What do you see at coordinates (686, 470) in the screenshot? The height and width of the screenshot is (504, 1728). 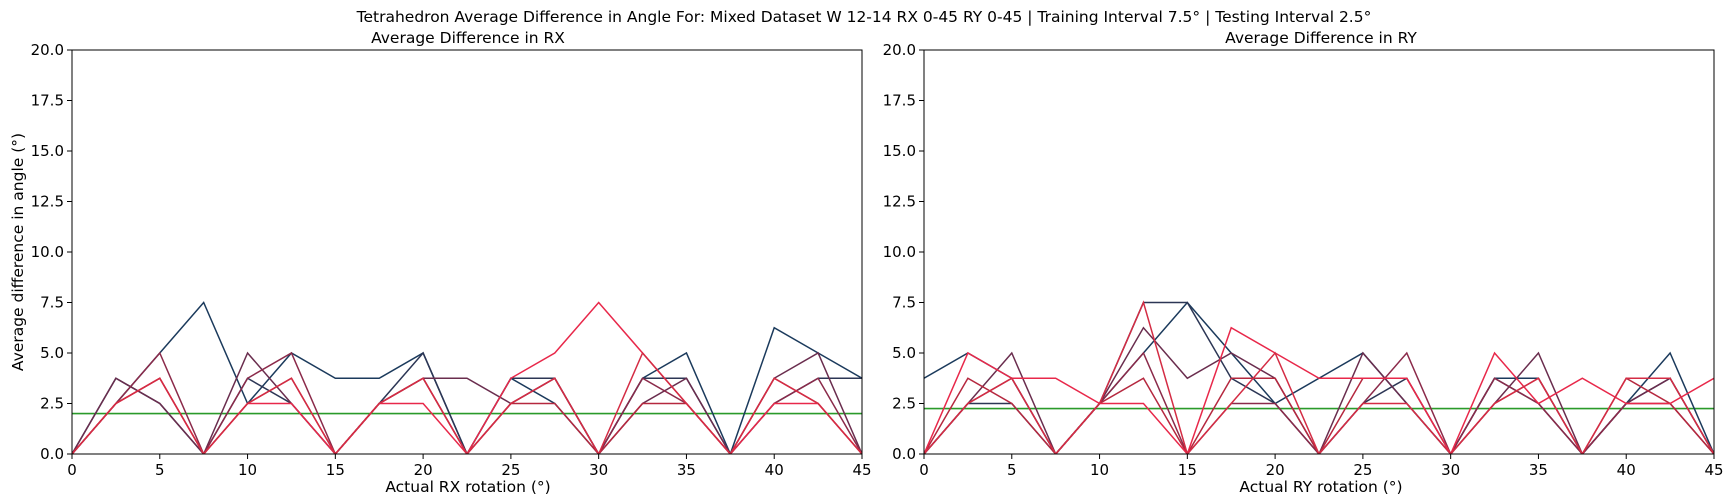 I see `rx-xtick-label: 35` at bounding box center [686, 470].